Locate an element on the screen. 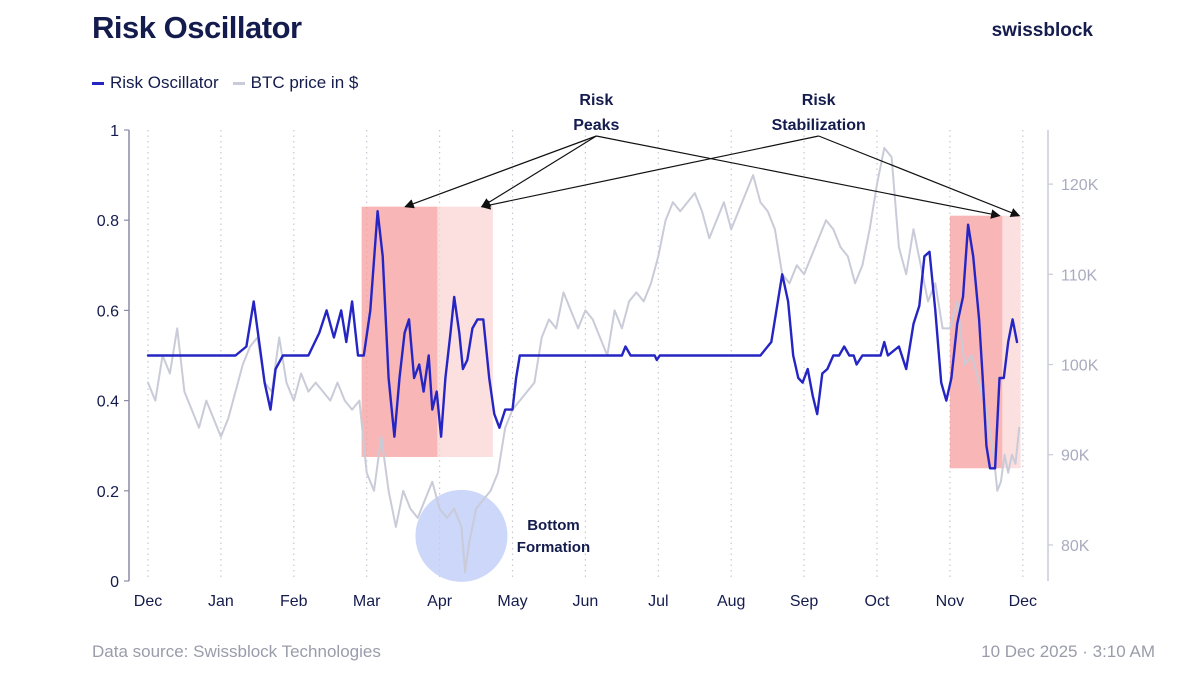  left-tick-label-5: 1 is located at coordinates (114, 131).